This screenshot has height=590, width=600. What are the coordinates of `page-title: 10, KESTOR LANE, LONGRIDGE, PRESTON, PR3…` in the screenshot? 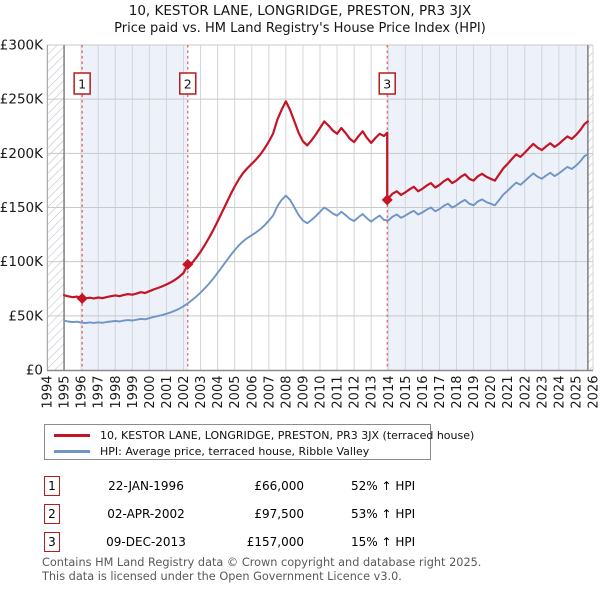 It's located at (300, 11).